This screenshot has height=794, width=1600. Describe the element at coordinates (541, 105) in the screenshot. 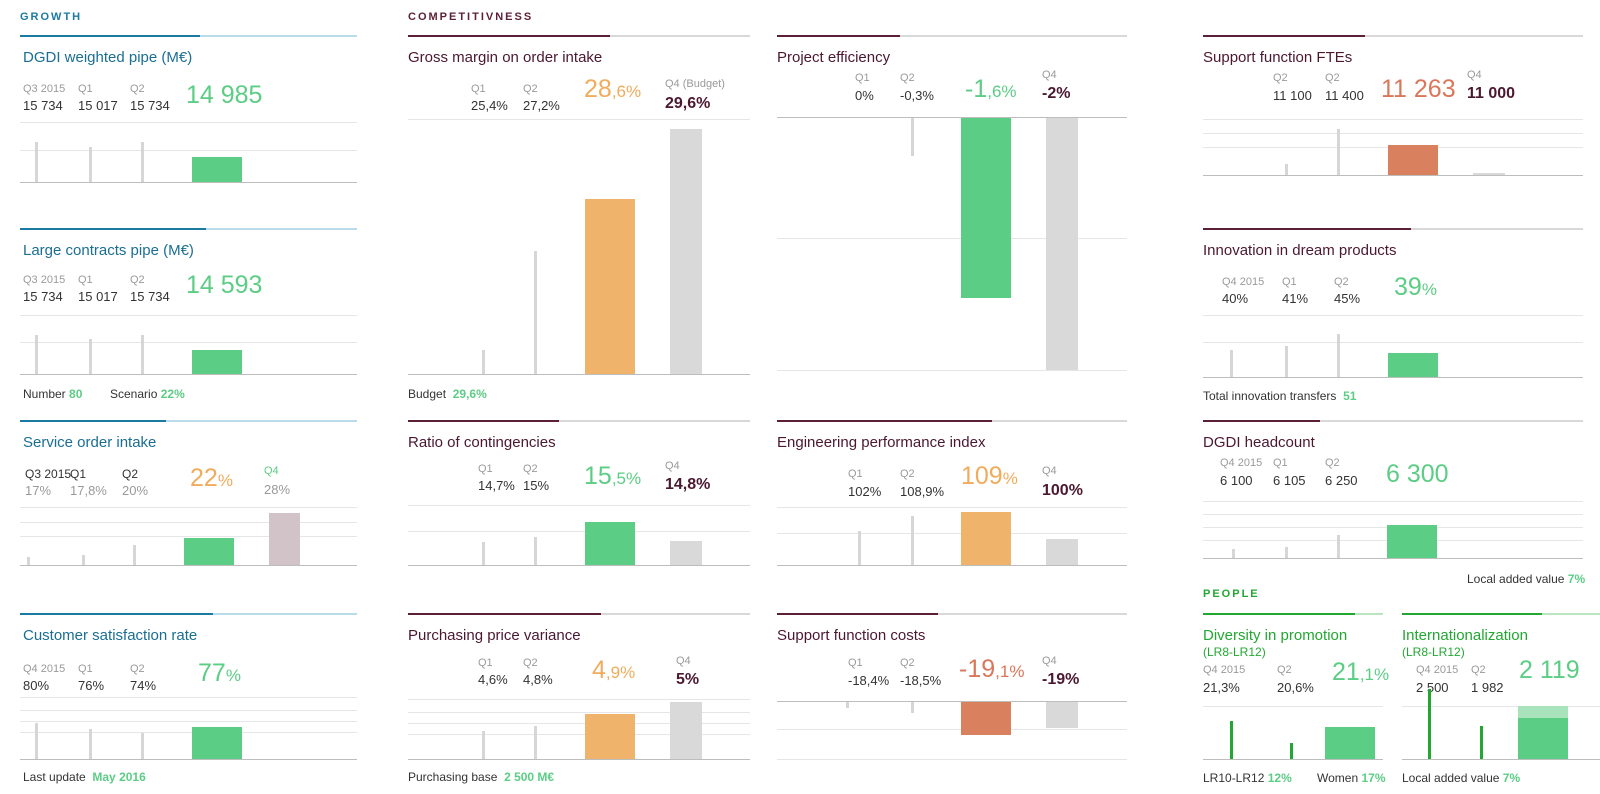

I see `q-value: 27,2%` at that location.